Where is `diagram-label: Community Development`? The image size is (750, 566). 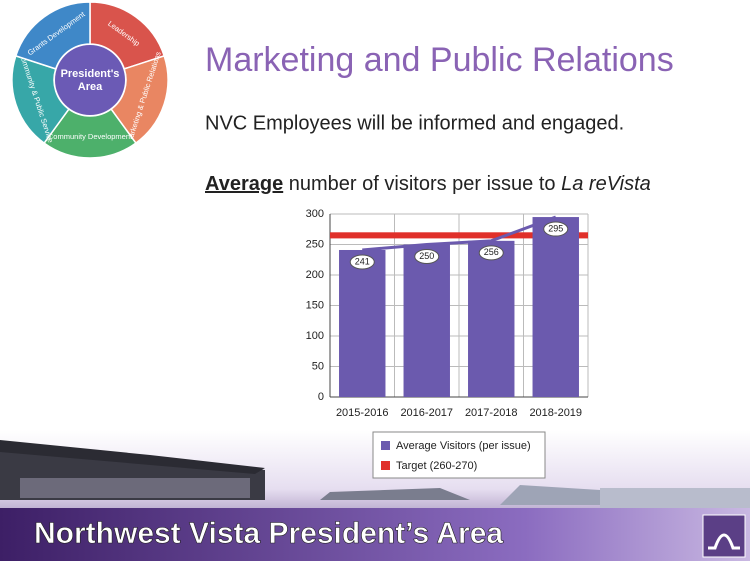
diagram-label: Community Development is located at coordinates (90, 136).